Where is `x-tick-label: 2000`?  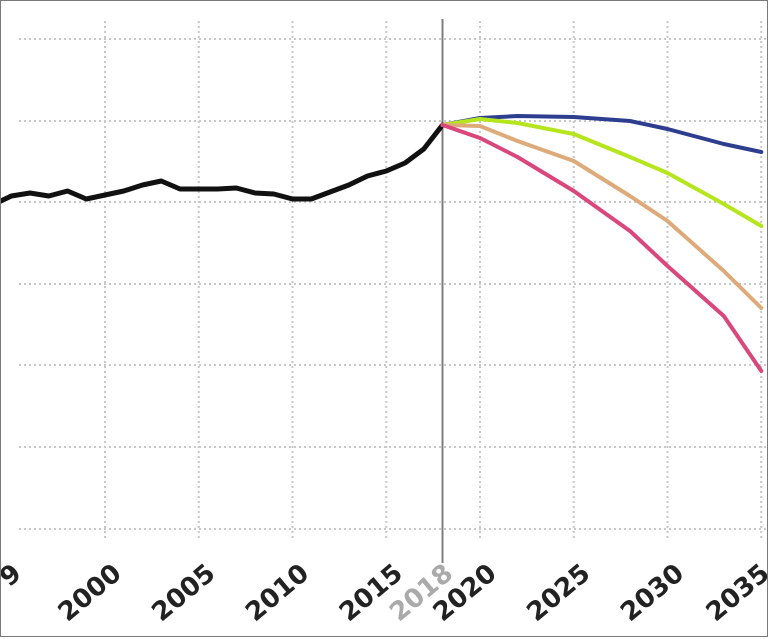
x-tick-label: 2000 is located at coordinates (90, 593).